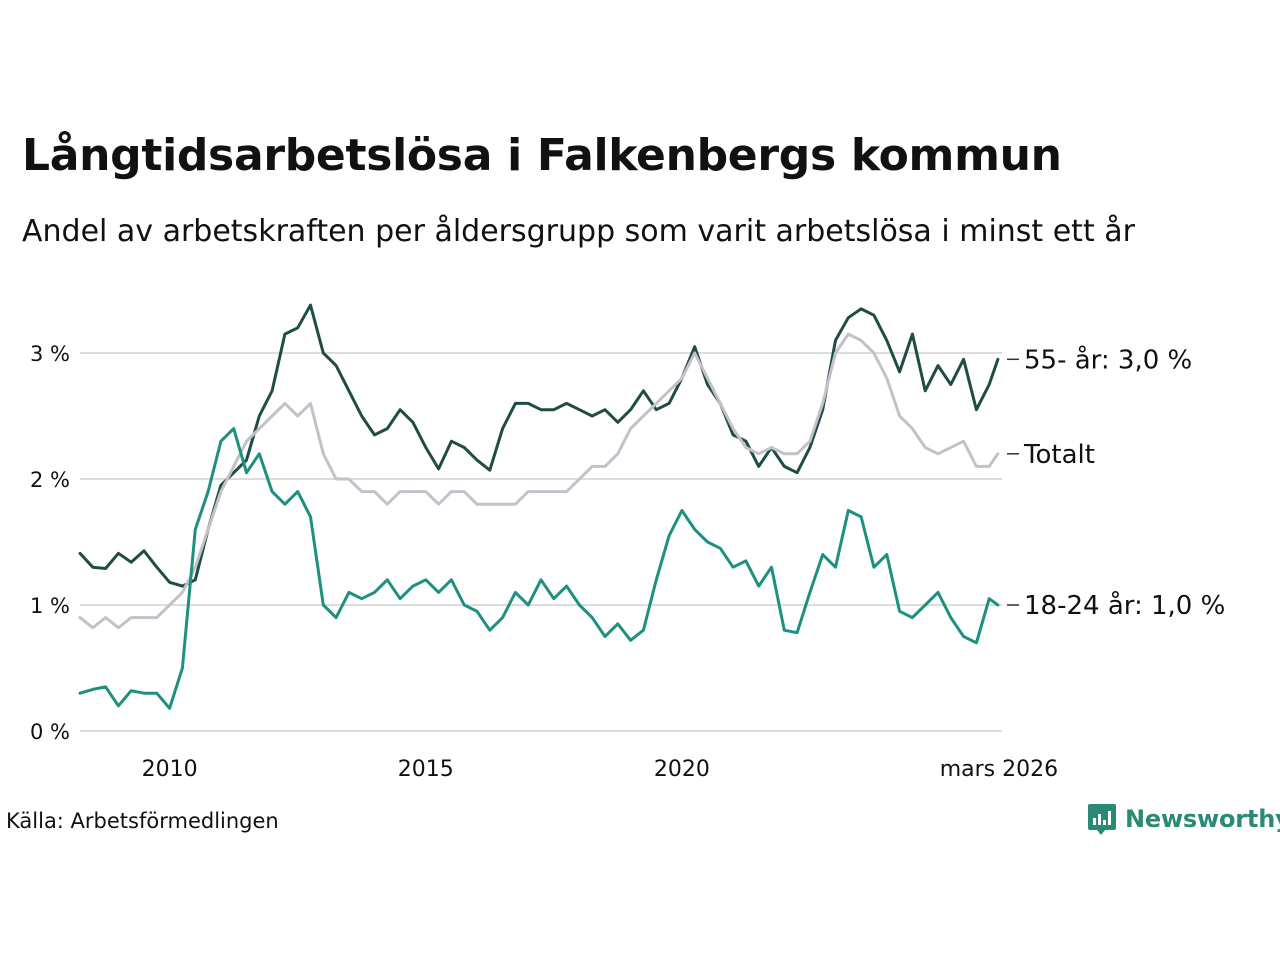  Describe the element at coordinates (142, 821) in the screenshot. I see `source-label: Källa: Arbetsförmedlingen` at that location.